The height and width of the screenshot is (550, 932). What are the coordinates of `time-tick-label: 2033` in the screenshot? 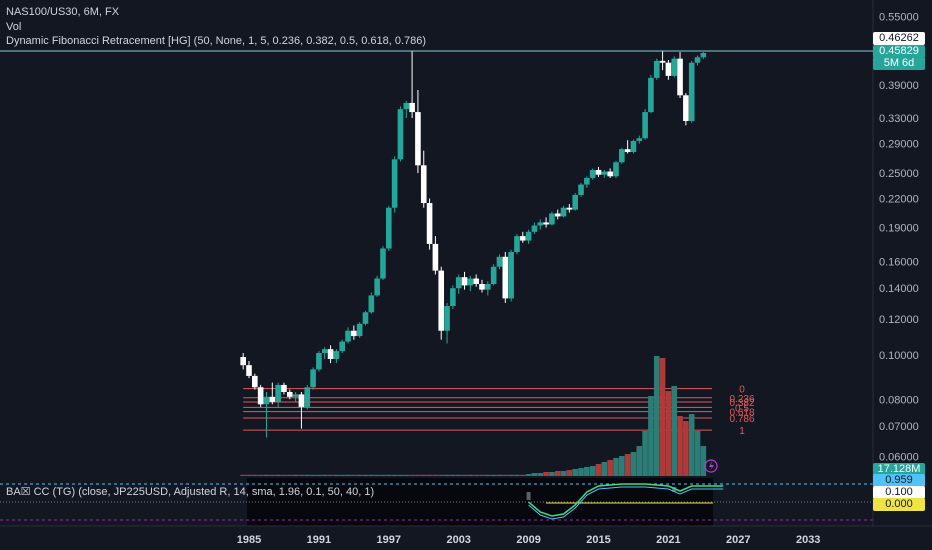 It's located at (808, 540).